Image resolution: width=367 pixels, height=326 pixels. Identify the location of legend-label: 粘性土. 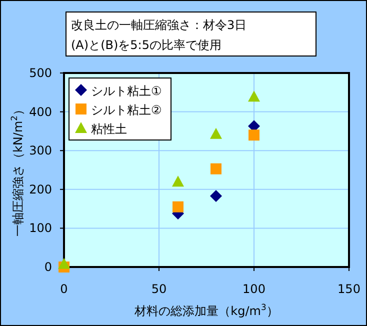
(109, 129).